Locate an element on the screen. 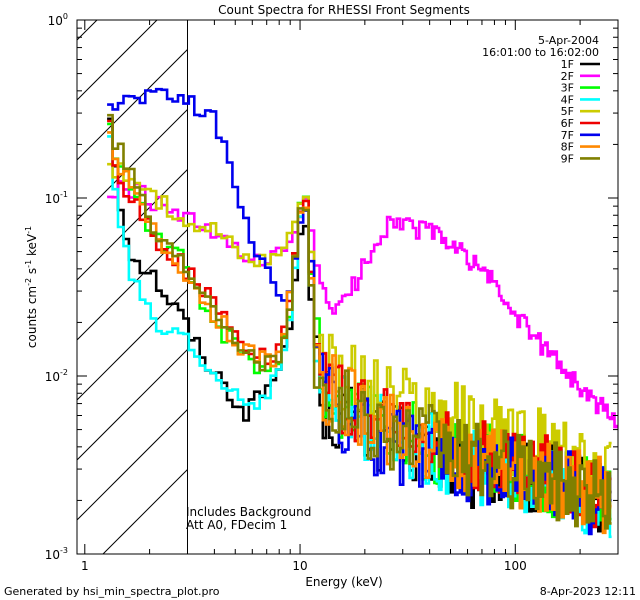  legend-label-1F: 1F is located at coordinates (567, 64).